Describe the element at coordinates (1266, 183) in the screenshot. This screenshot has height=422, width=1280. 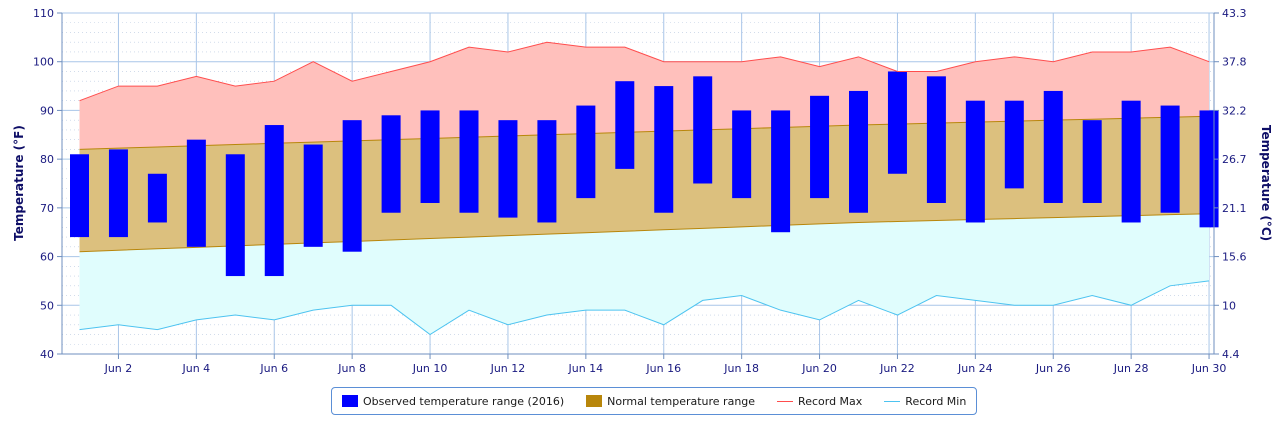
I see `y-axis-title-right: Temperature (°C)` at that location.